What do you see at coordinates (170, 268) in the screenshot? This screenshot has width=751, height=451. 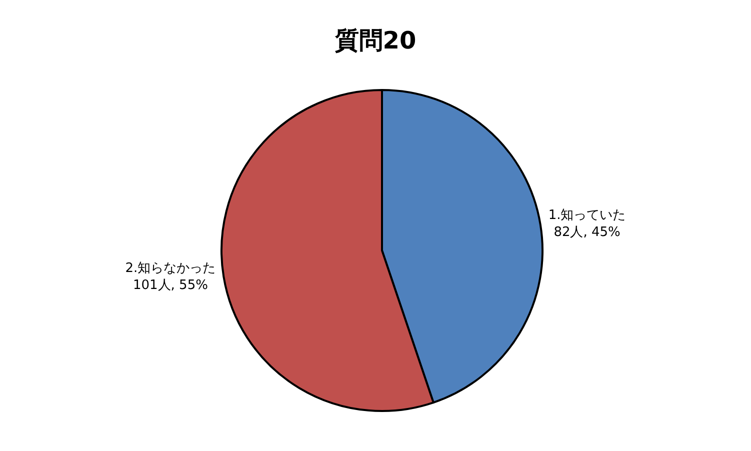 I see `slice-label: 2.知らなかった` at bounding box center [170, 268].